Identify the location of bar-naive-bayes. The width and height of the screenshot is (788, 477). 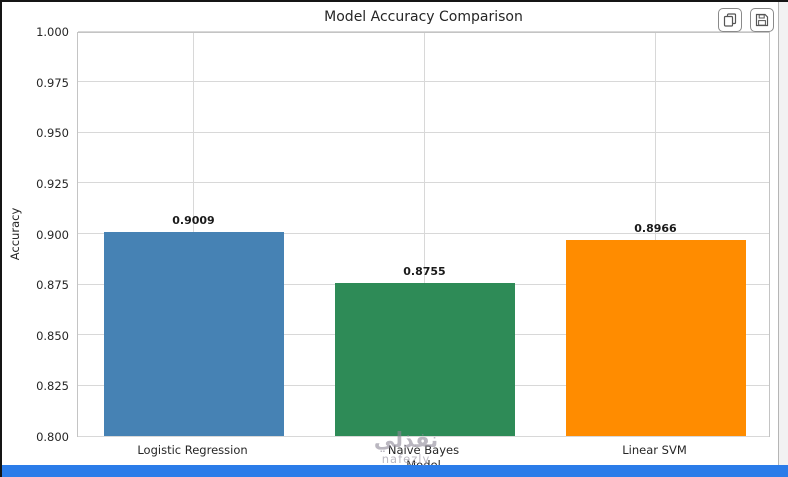
(424, 359).